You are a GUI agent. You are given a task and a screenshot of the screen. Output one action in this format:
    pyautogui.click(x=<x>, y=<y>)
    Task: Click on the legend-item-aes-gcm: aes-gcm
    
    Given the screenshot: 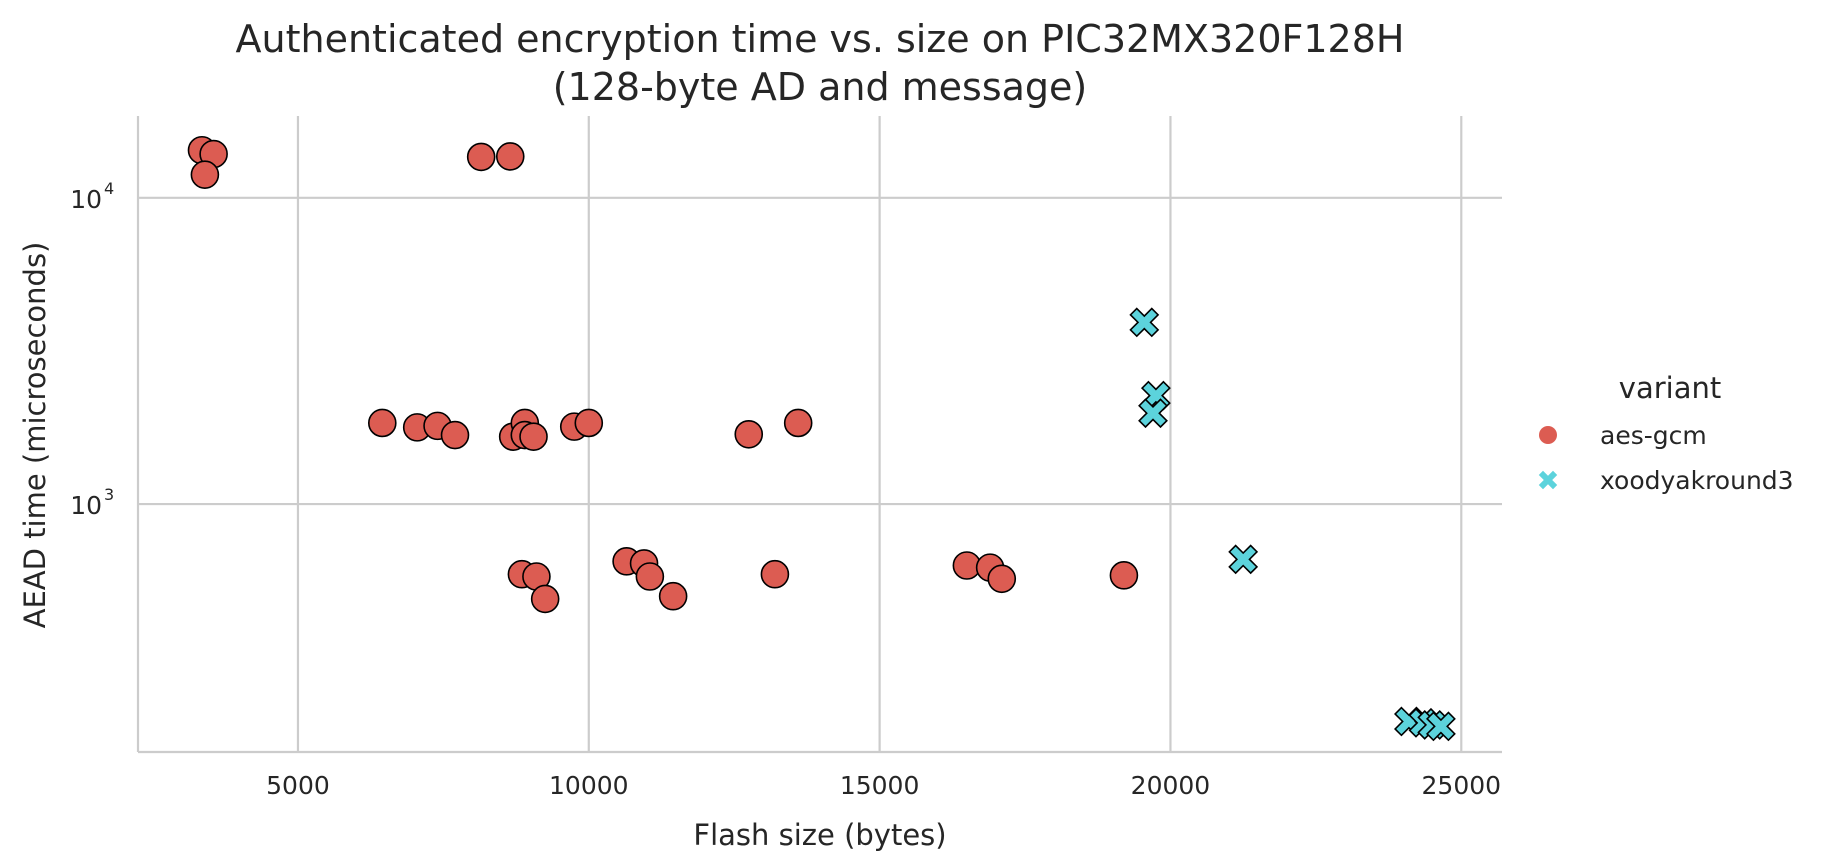 What is the action you would take?
    pyautogui.click(x=1623, y=435)
    